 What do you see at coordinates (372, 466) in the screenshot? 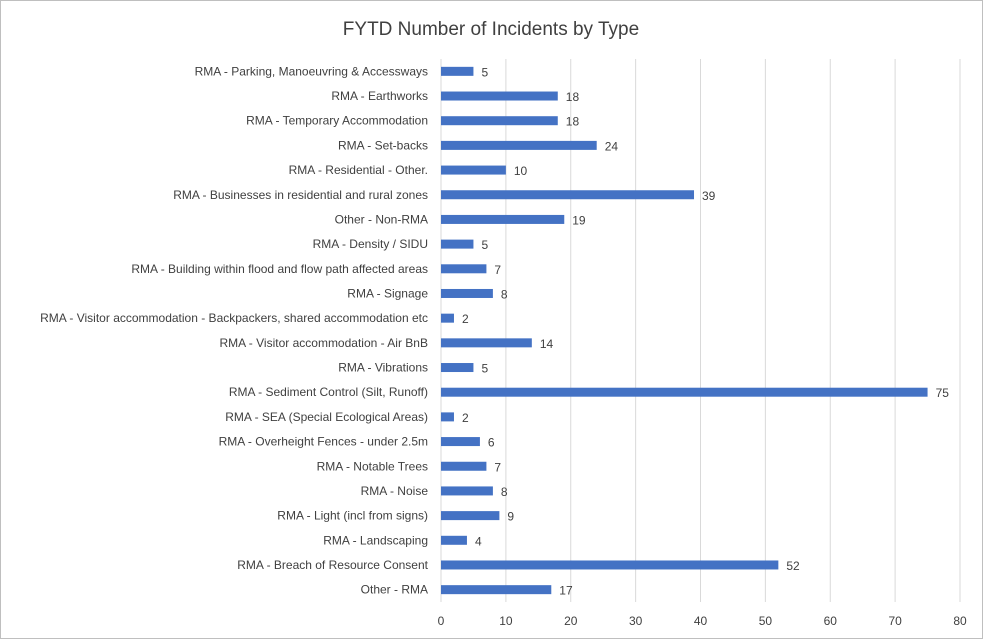
I see `category-label: RMA - Notable Trees` at bounding box center [372, 466].